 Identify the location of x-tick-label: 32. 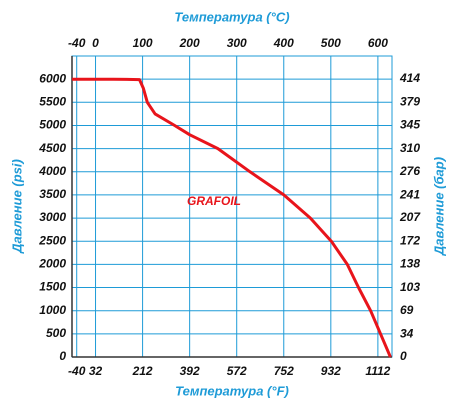
(96, 371).